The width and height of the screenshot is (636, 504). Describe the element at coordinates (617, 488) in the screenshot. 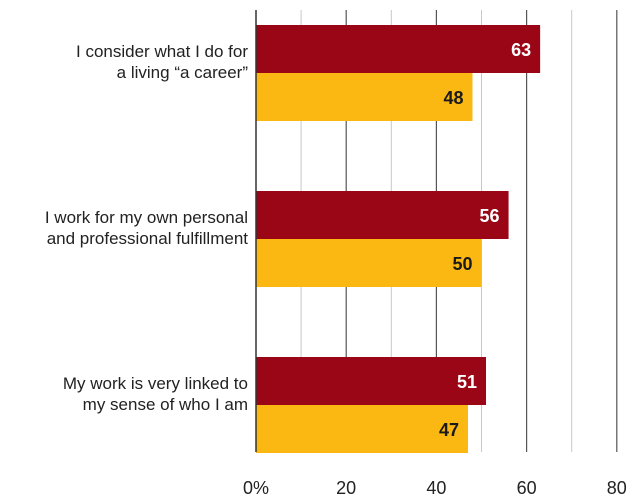

I see `x-tick-label-80: 80` at that location.